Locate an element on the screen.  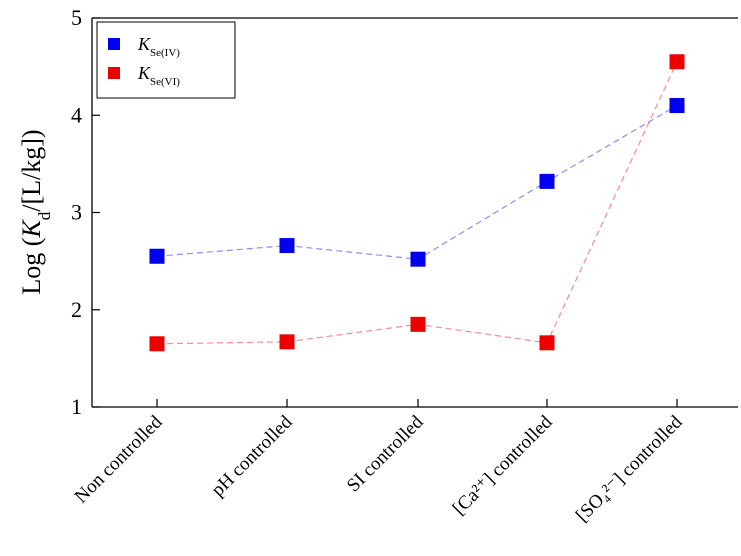
x-tick-label: Non controlled is located at coordinates (119, 459).